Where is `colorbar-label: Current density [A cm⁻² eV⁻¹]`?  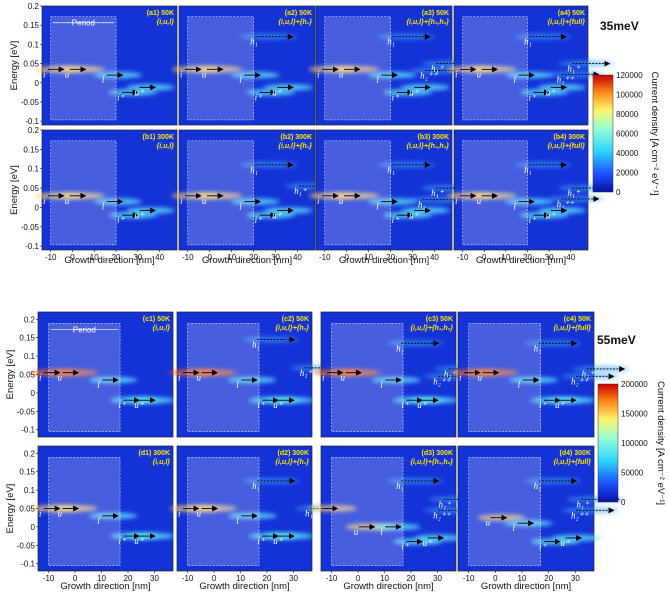 colorbar-label: Current density [A cm⁻² eV⁻¹] is located at coordinates (660, 443).